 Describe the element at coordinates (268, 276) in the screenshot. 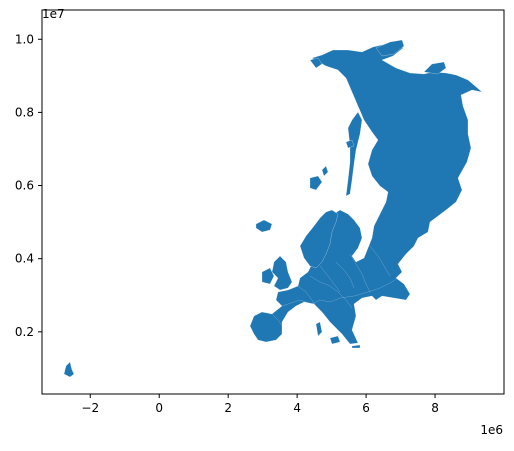

I see `landmass-ireland` at that location.